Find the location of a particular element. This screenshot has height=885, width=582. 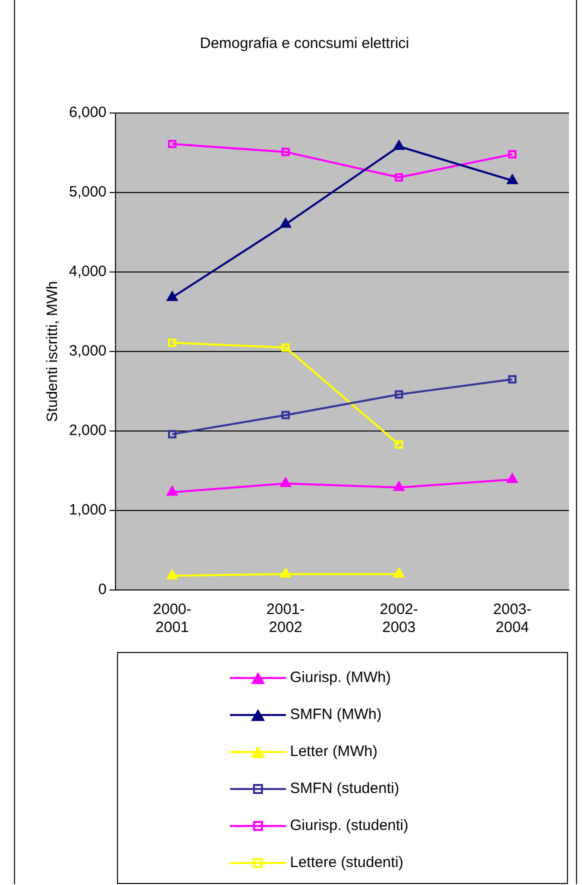

y-tick-label: 0 is located at coordinates (102, 589).